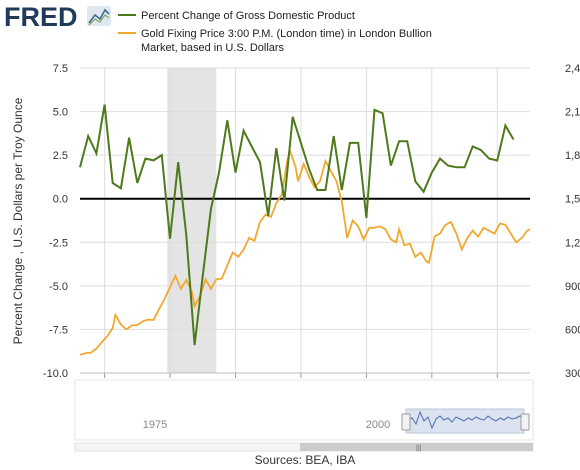 This screenshot has height=470, width=580. I want to click on navigator-left-handle, so click(406, 422).